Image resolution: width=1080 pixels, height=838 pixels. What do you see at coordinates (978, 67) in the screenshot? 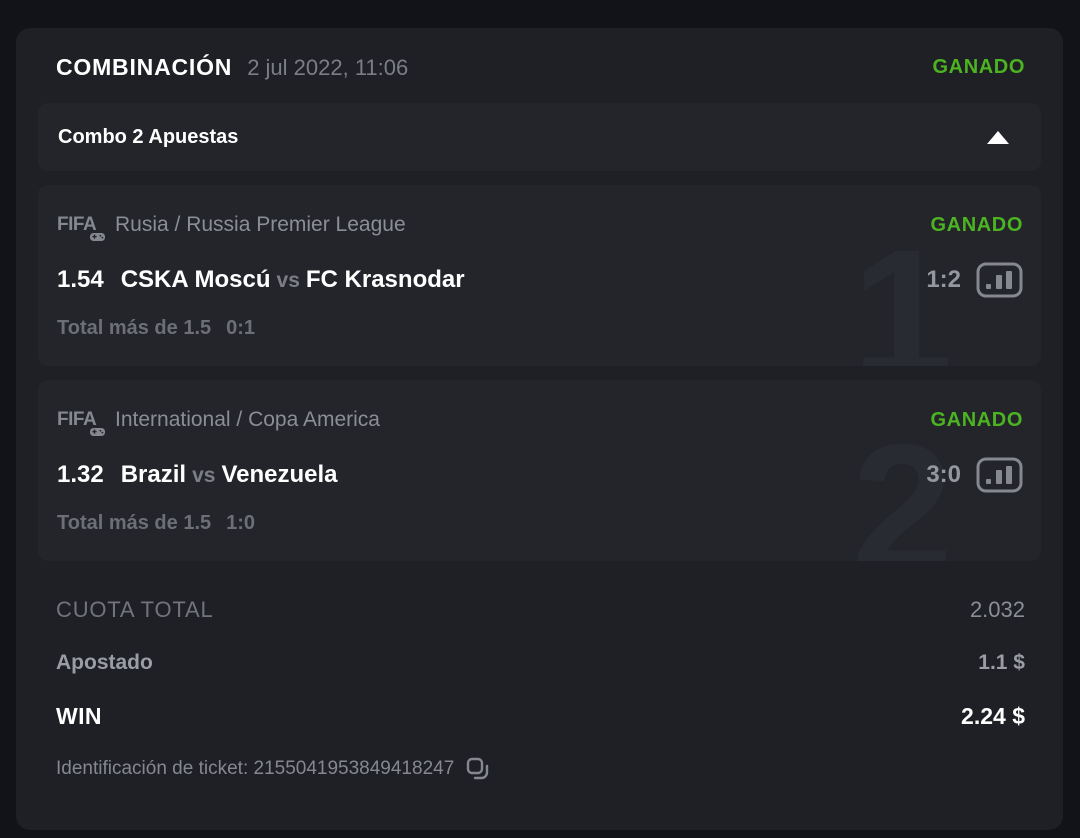
I see `ticket-status-badge: GANADO` at bounding box center [978, 67].